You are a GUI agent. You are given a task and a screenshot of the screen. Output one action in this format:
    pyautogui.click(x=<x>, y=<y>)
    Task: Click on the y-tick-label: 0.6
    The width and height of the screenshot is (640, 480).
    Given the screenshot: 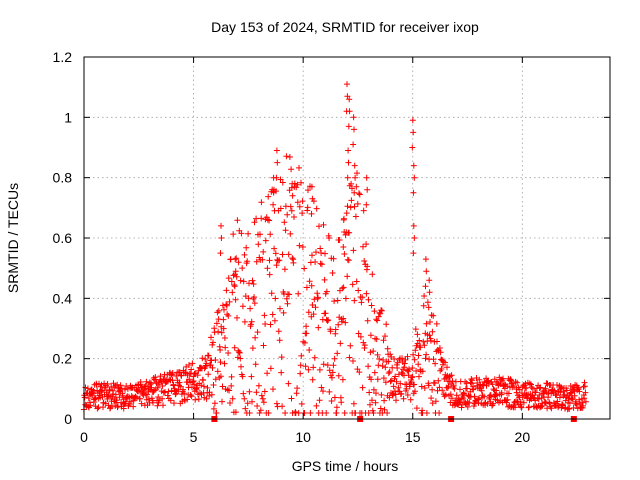 What is the action you would take?
    pyautogui.click(x=63, y=238)
    